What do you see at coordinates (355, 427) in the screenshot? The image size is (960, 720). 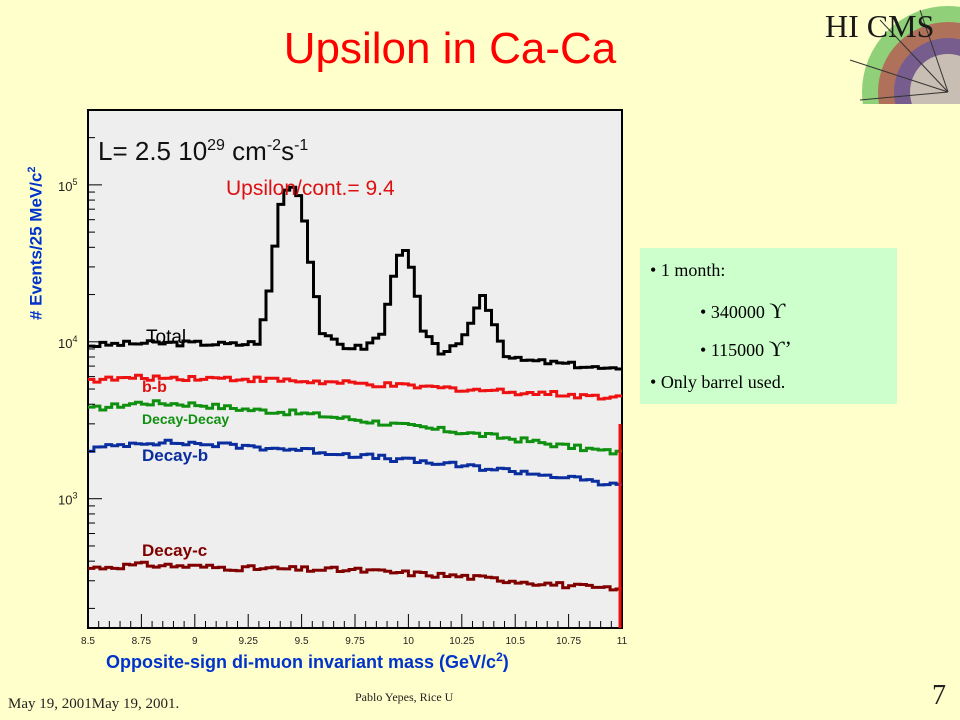 I see `series-line-decay-decay` at bounding box center [355, 427].